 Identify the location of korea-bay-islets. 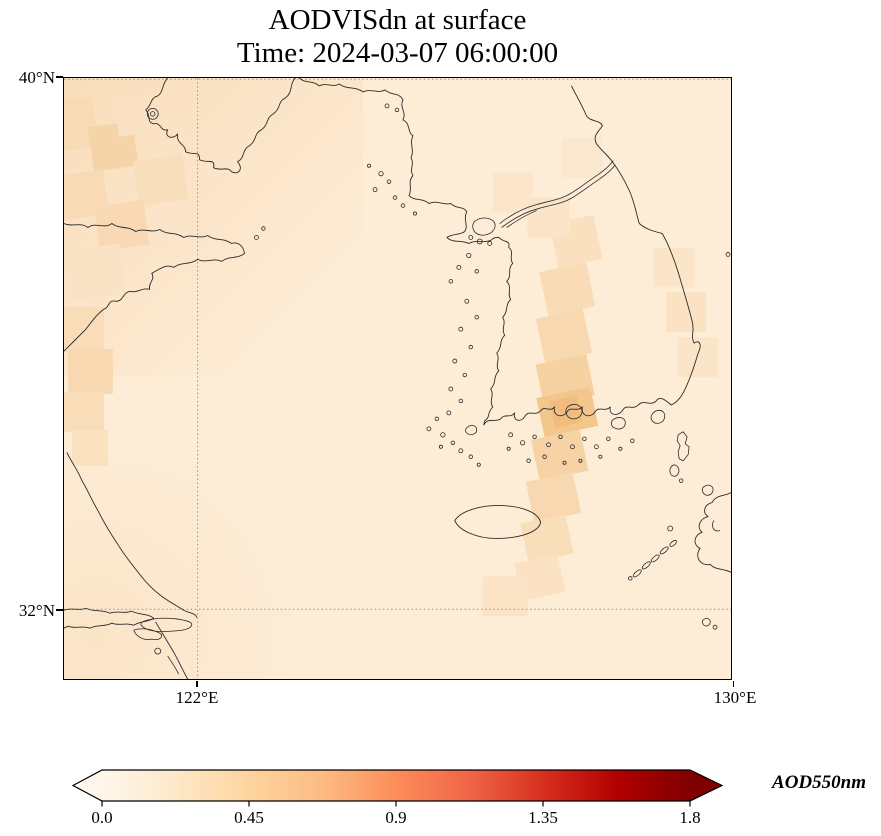
(392, 159).